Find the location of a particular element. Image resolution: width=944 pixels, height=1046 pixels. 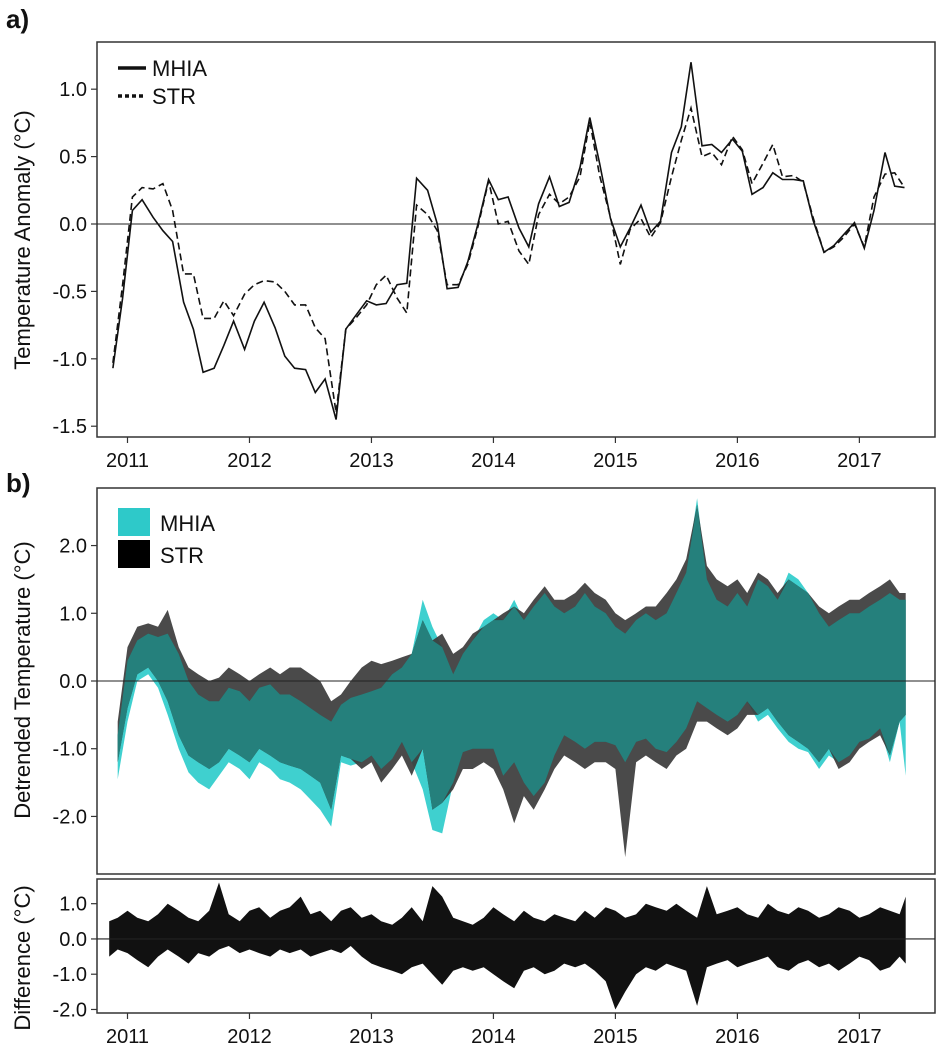

panel-c-xticks: 2011 2012 2013 2014 2015 2016 2017 is located at coordinates (494, 1029).